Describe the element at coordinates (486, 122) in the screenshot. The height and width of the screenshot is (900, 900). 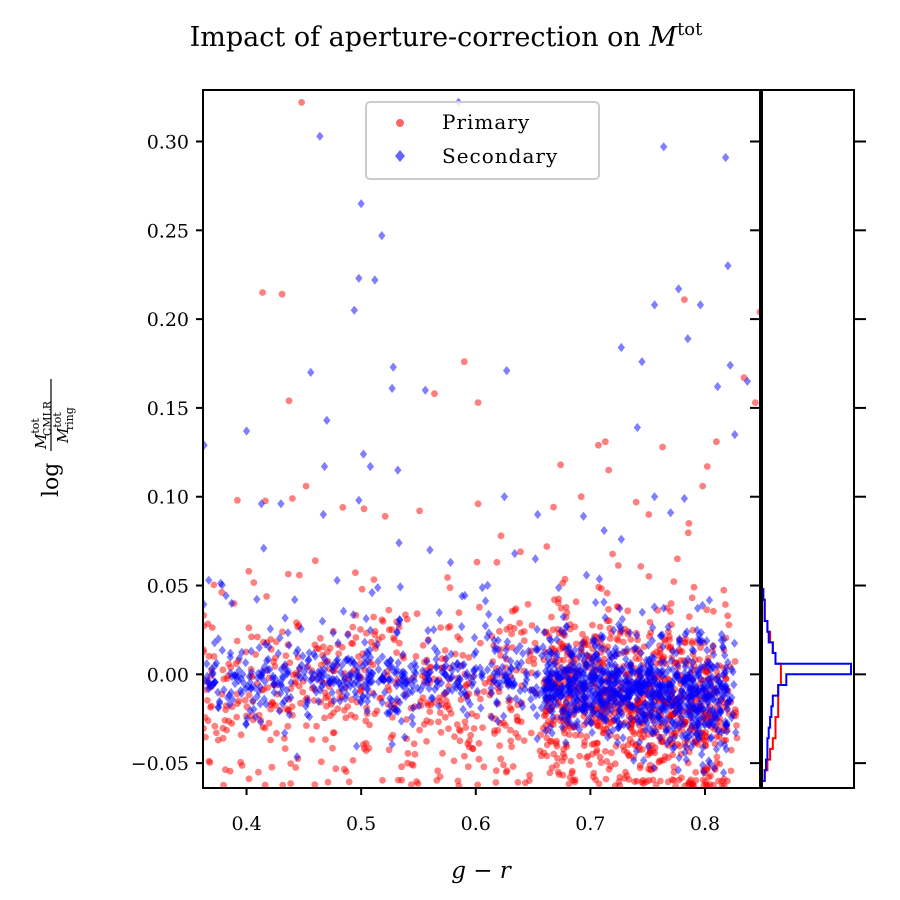
I see `legend-label-primary: Primary` at that location.